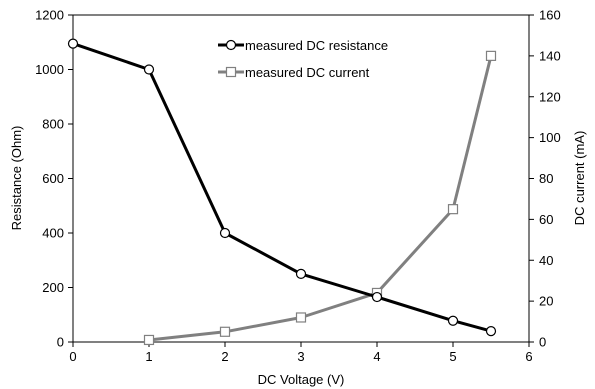 This screenshot has width=595, height=389. I want to click on legend-marker-resistance, so click(231, 45).